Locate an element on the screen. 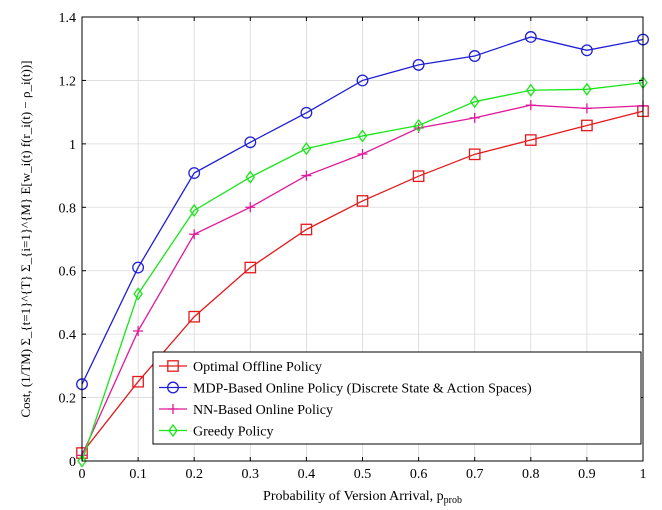 Image resolution: width=662 pixels, height=510 pixels. y-tick-label: 0.2 is located at coordinates (68, 399).